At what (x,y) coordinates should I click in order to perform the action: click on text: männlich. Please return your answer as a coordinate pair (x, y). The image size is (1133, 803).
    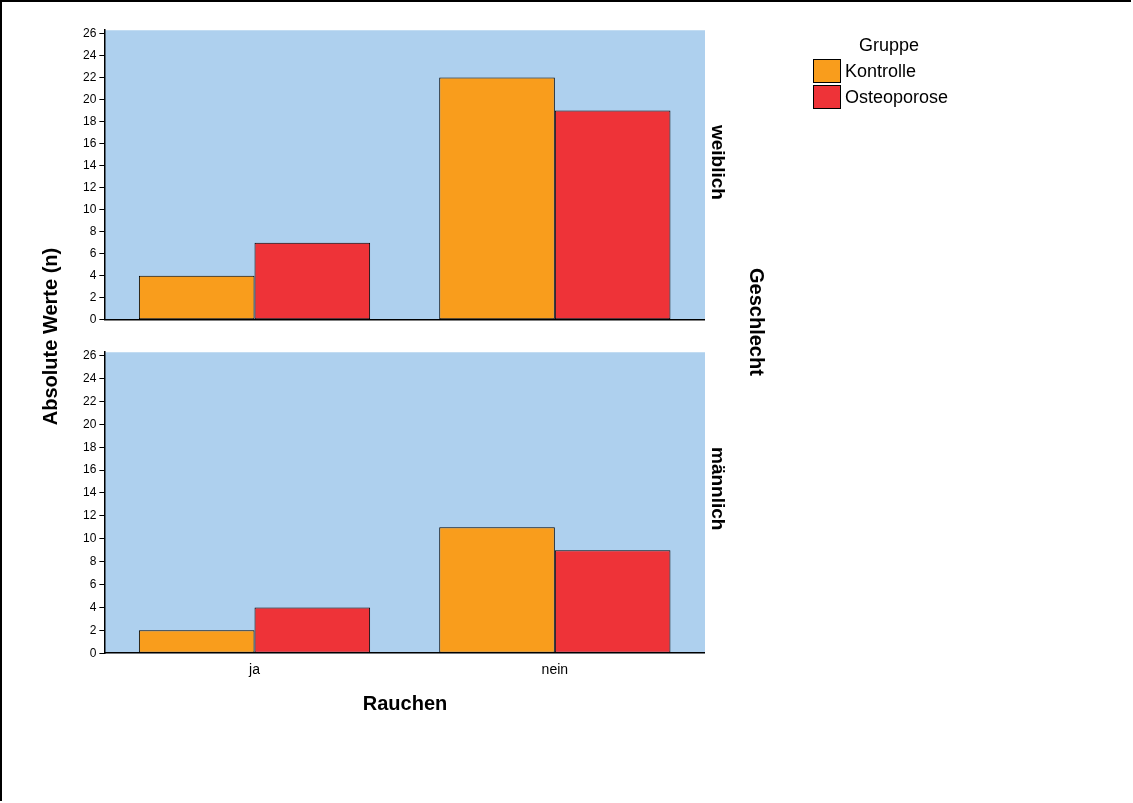
    Looking at the image, I should click on (718, 489).